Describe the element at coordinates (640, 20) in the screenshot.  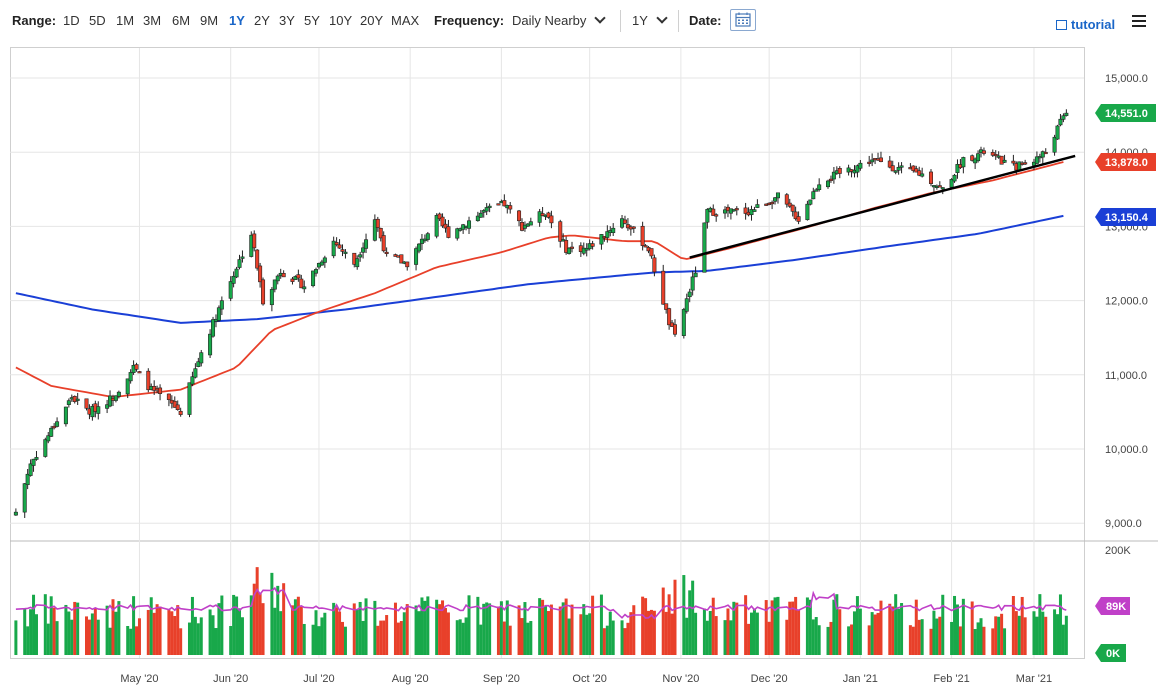
I see `period-value: 1Y` at that location.